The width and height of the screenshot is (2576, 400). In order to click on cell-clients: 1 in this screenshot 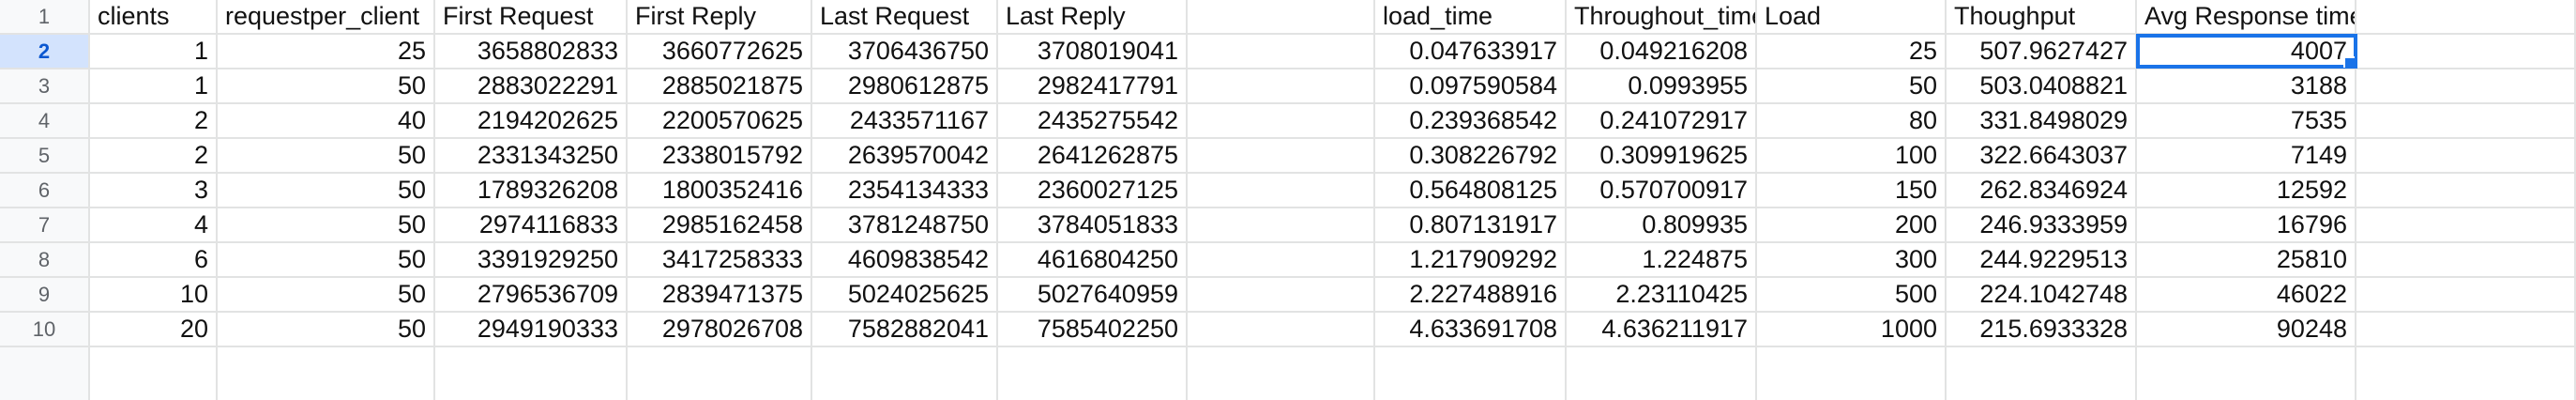, I will do `click(154, 51)`.